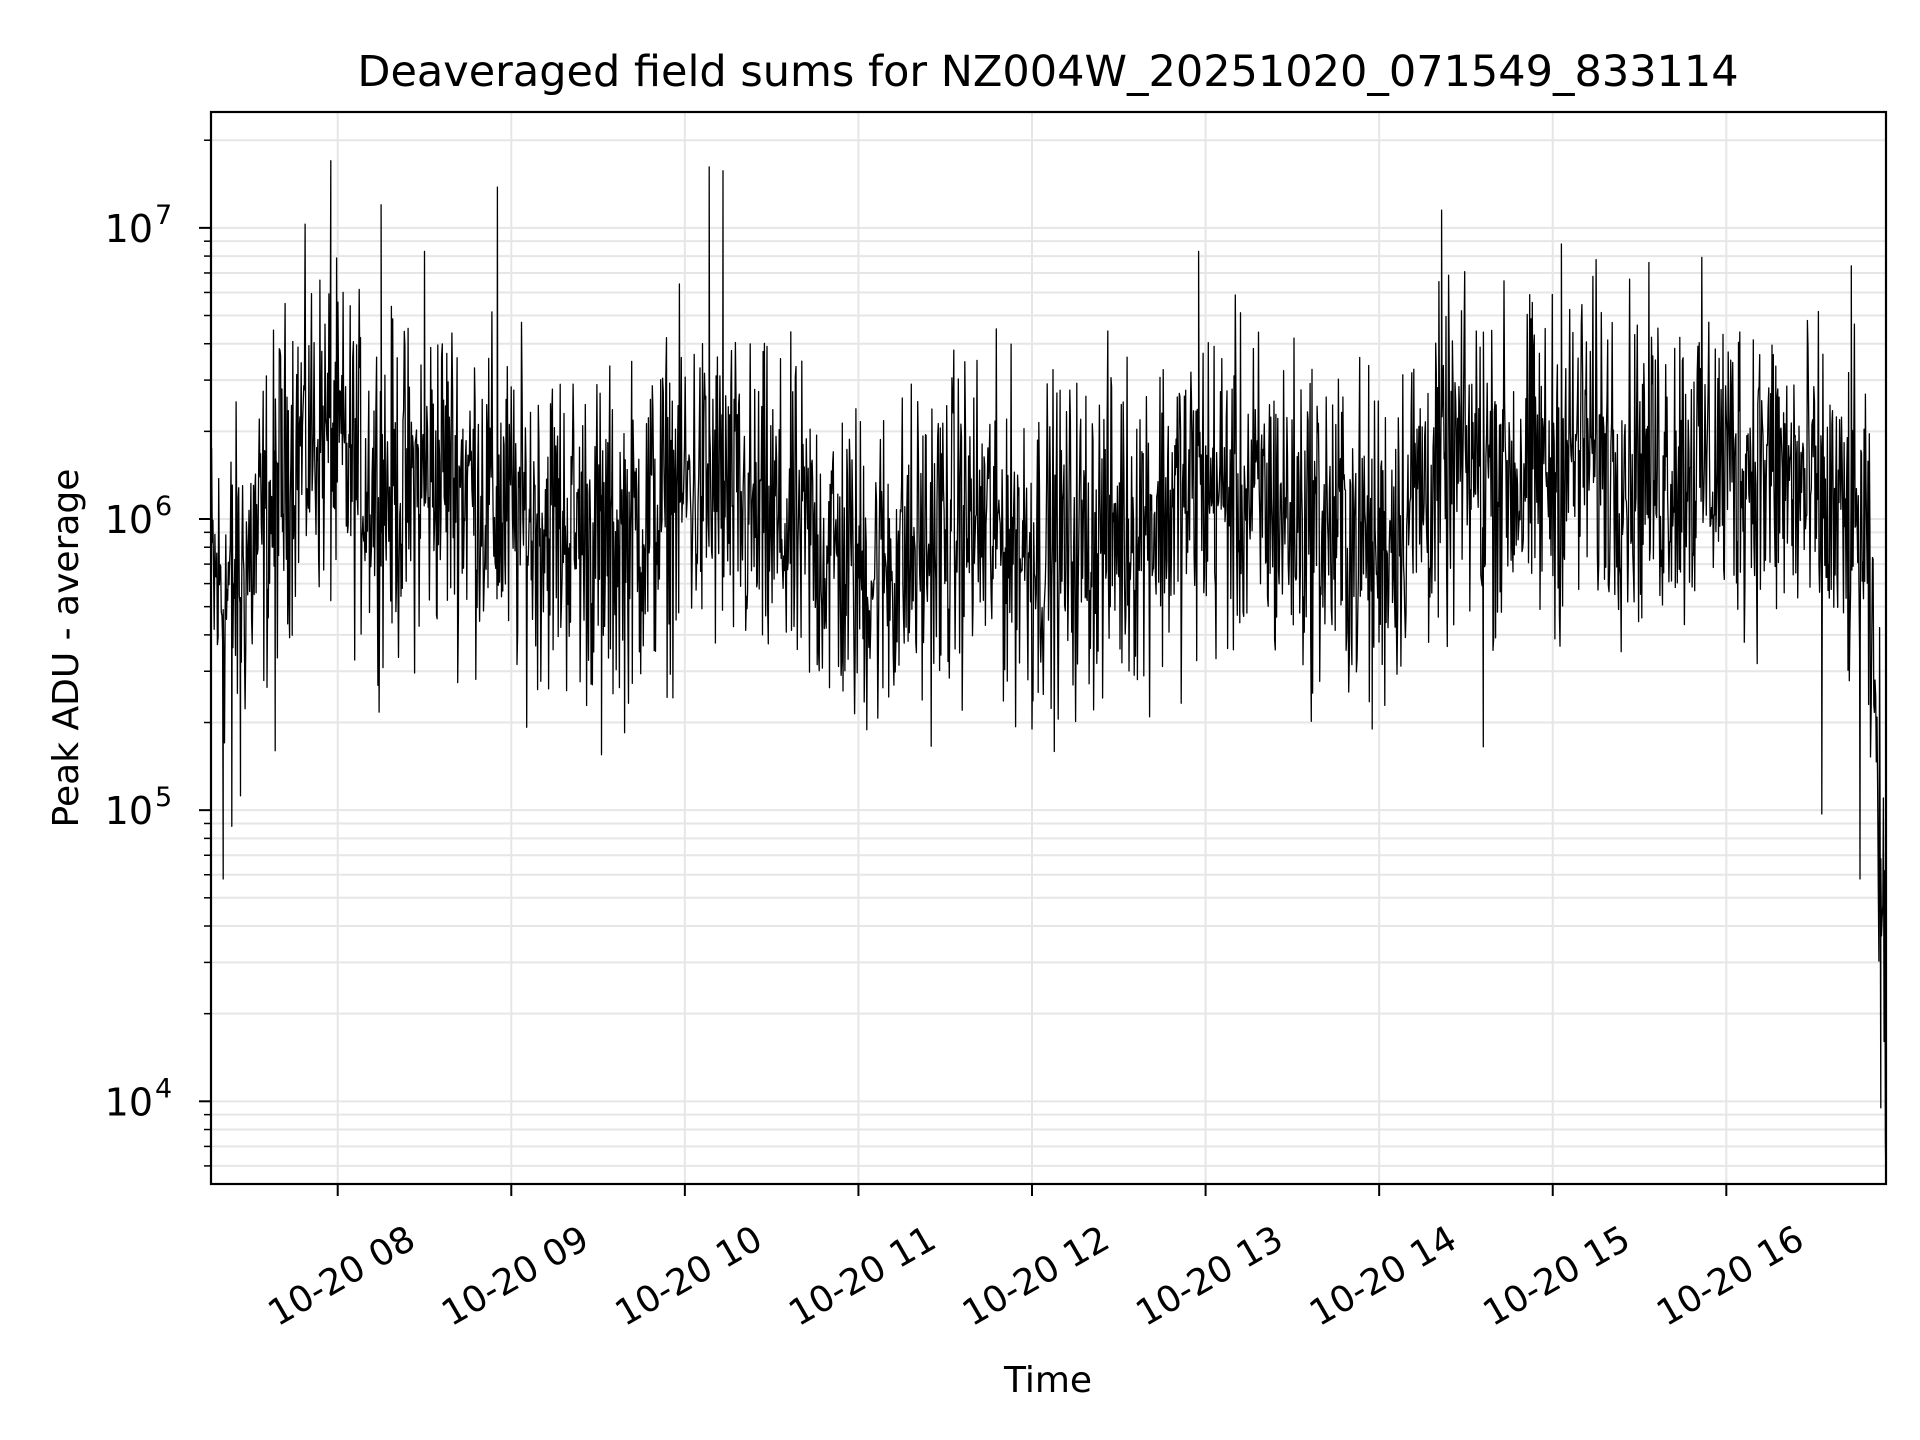 The width and height of the screenshot is (1920, 1440). I want to click on y-tick-exponent: 5, so click(163, 797).